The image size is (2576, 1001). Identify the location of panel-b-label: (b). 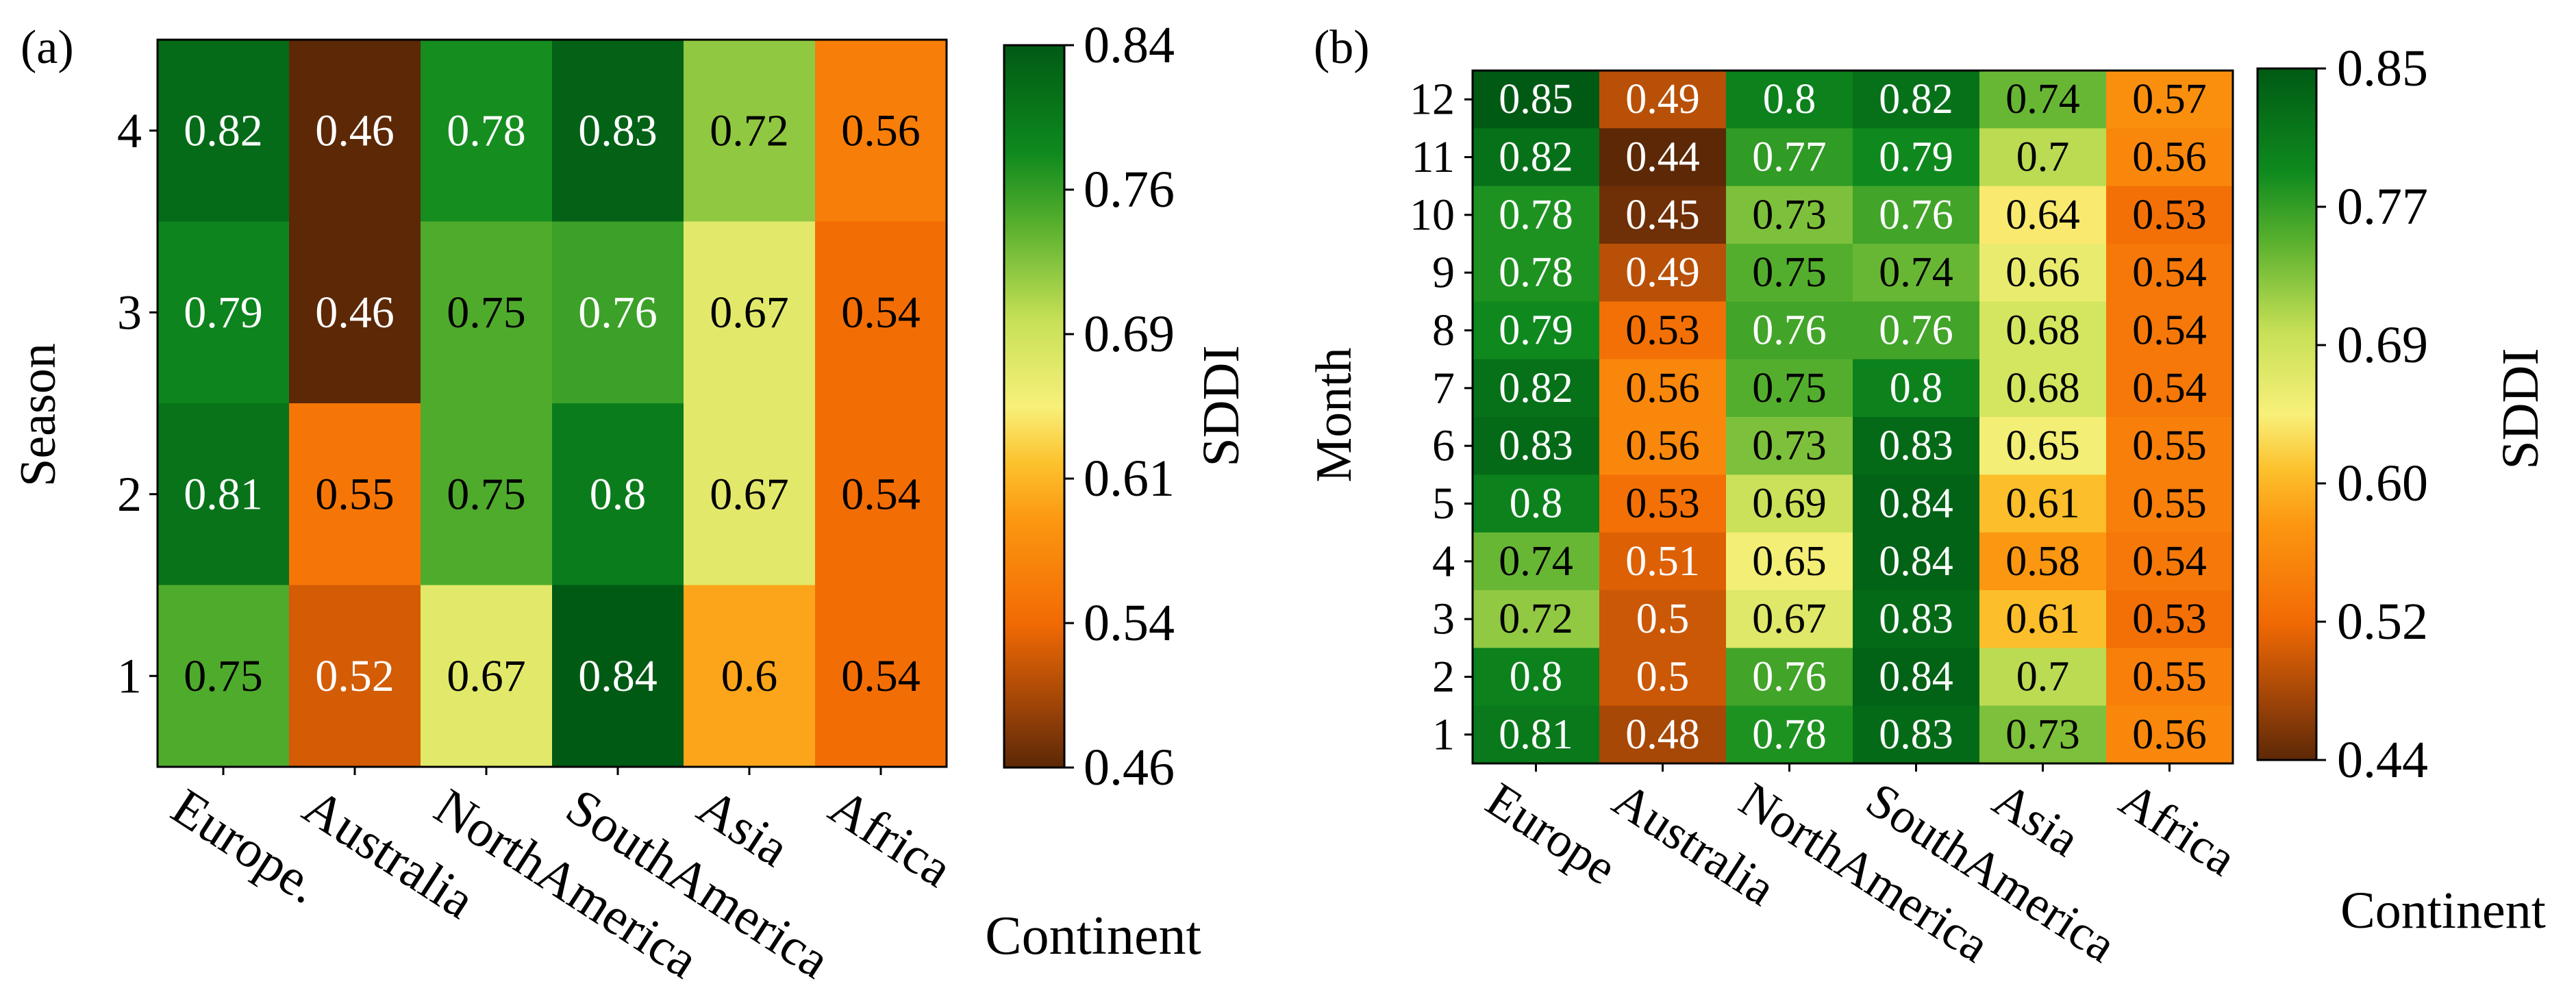
(1342, 47).